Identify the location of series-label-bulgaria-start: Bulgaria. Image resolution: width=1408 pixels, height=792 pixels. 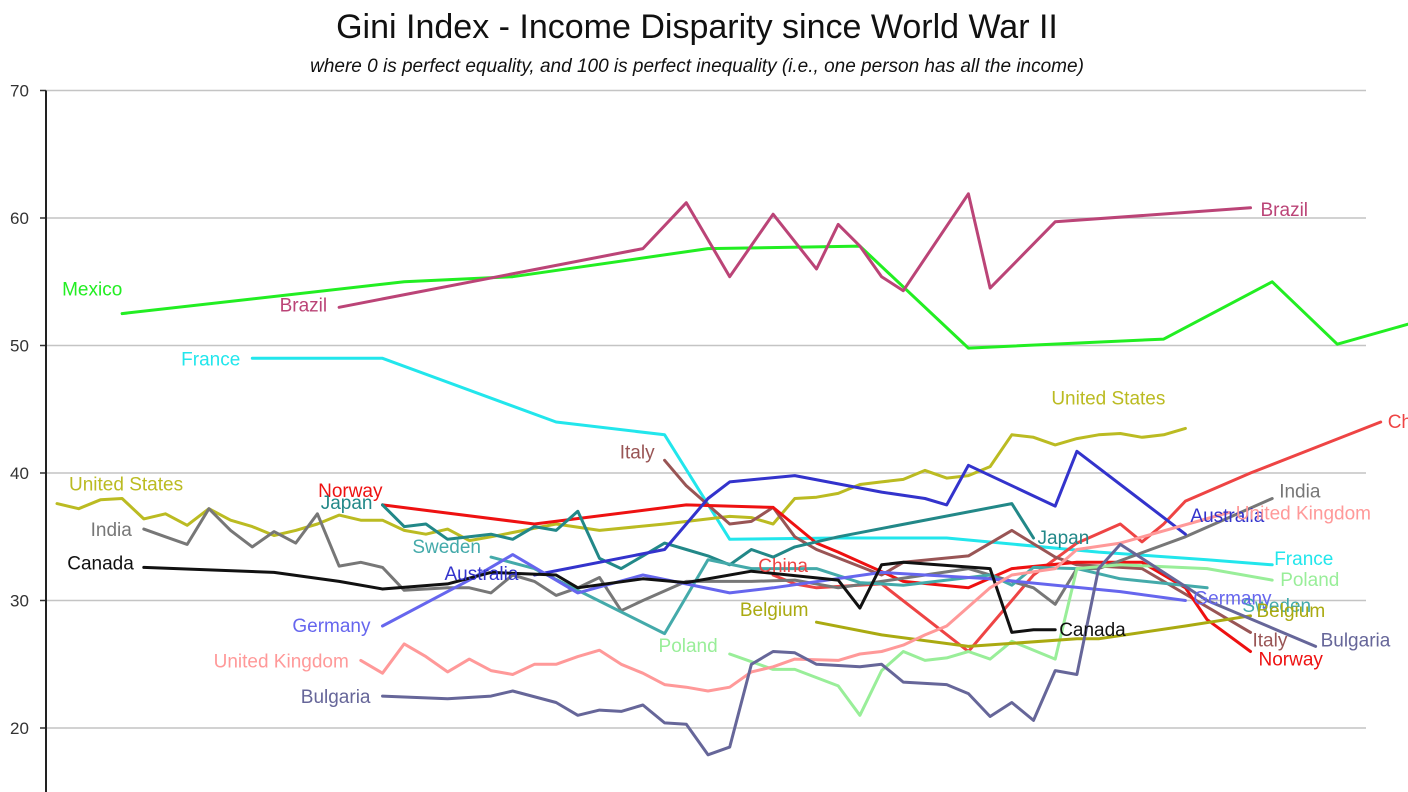
(336, 697).